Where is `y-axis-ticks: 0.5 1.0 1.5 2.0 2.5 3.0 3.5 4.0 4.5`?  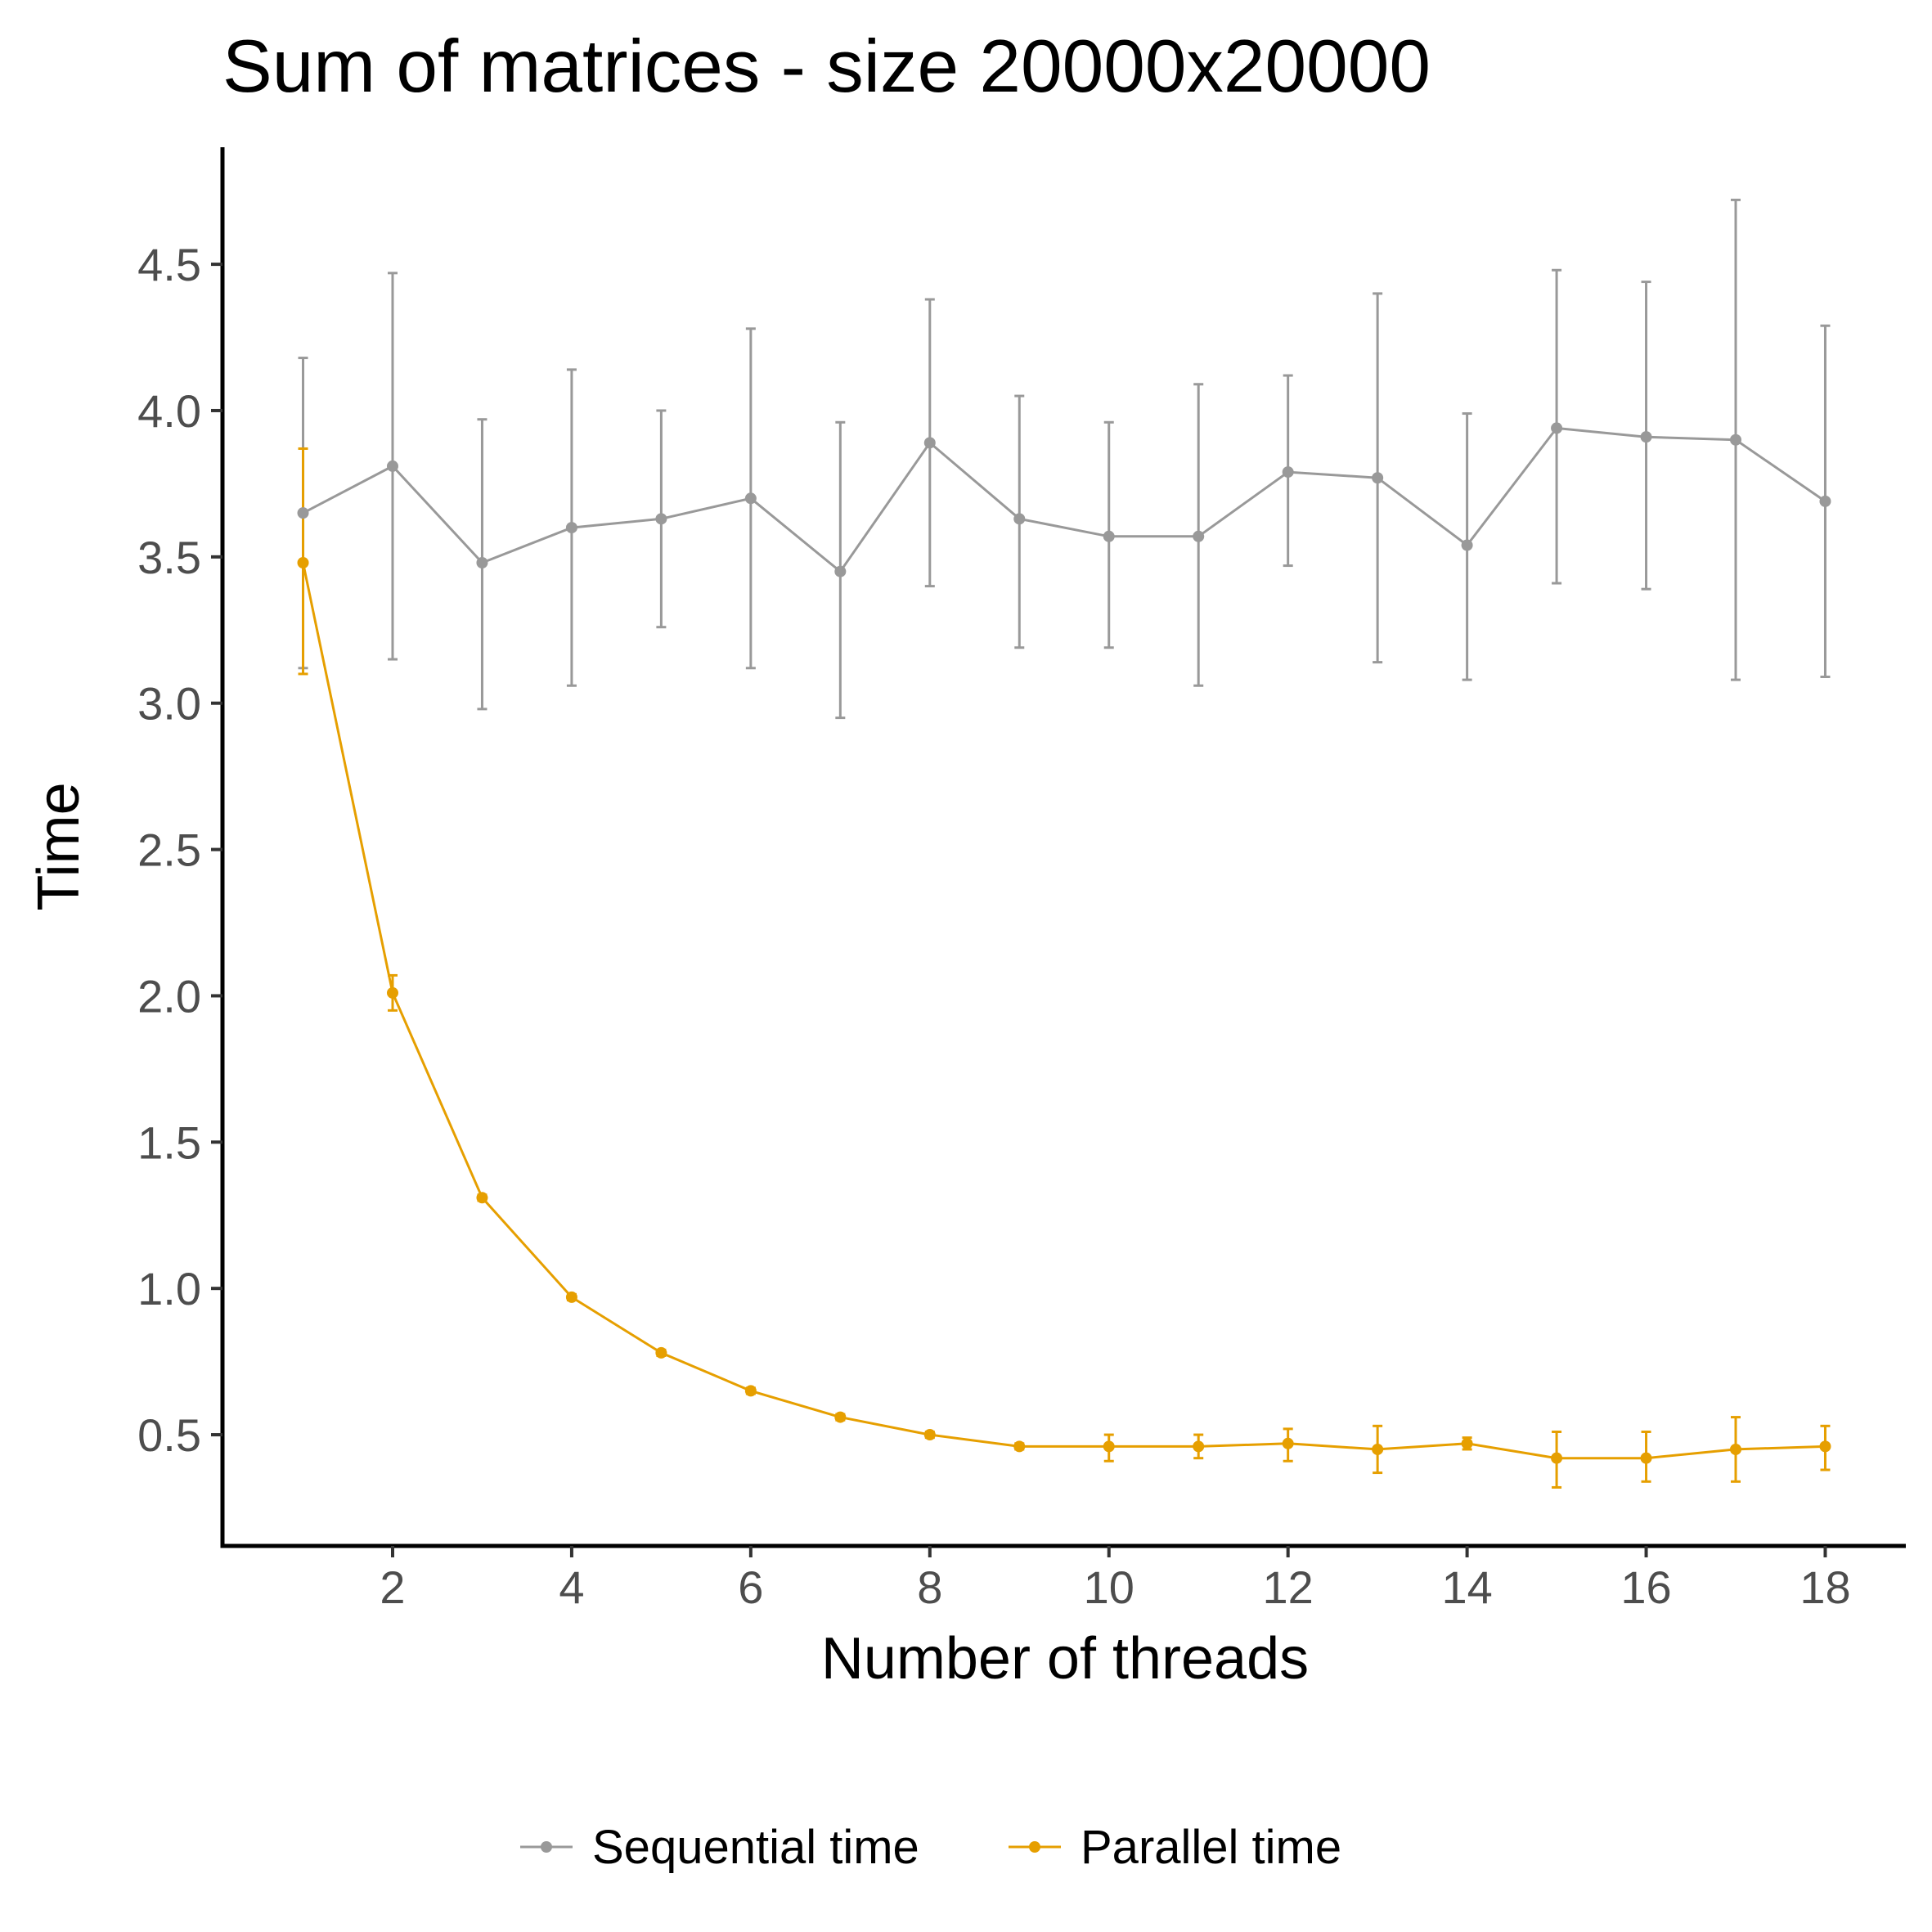 y-axis-ticks: 0.5 1.0 1.5 2.0 2.5 3.0 3.5 4.0 4.5 is located at coordinates (180, 850).